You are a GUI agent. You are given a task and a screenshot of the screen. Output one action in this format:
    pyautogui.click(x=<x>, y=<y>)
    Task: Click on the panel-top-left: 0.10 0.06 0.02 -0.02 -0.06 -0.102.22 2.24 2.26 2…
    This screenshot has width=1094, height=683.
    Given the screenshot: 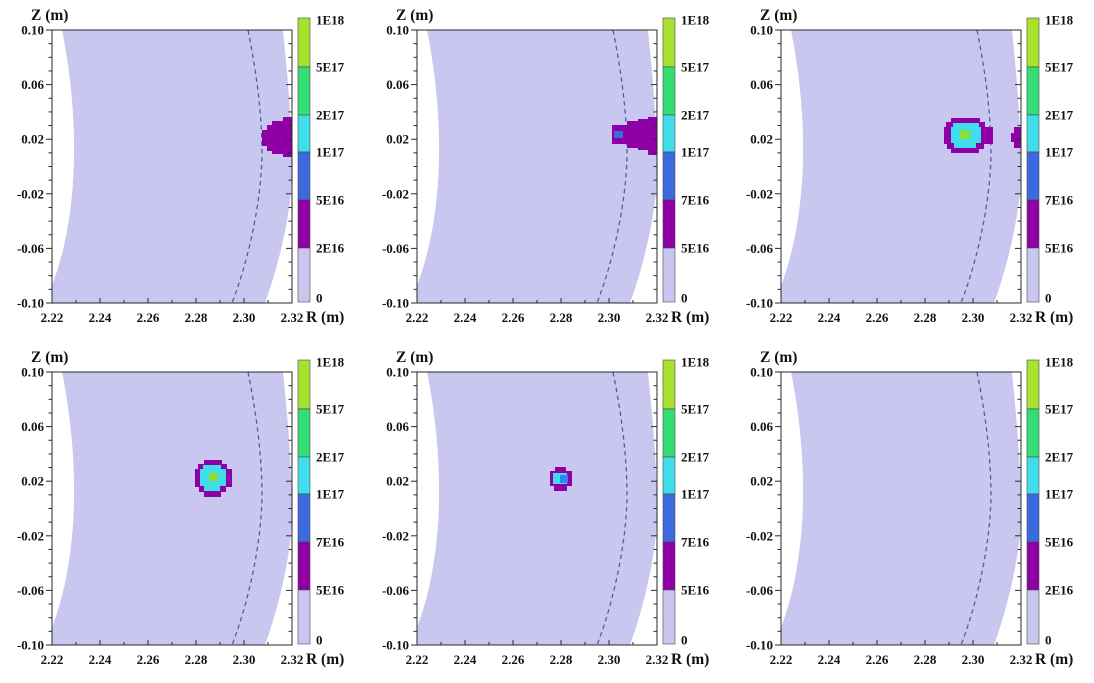 What is the action you would take?
    pyautogui.click(x=181, y=166)
    